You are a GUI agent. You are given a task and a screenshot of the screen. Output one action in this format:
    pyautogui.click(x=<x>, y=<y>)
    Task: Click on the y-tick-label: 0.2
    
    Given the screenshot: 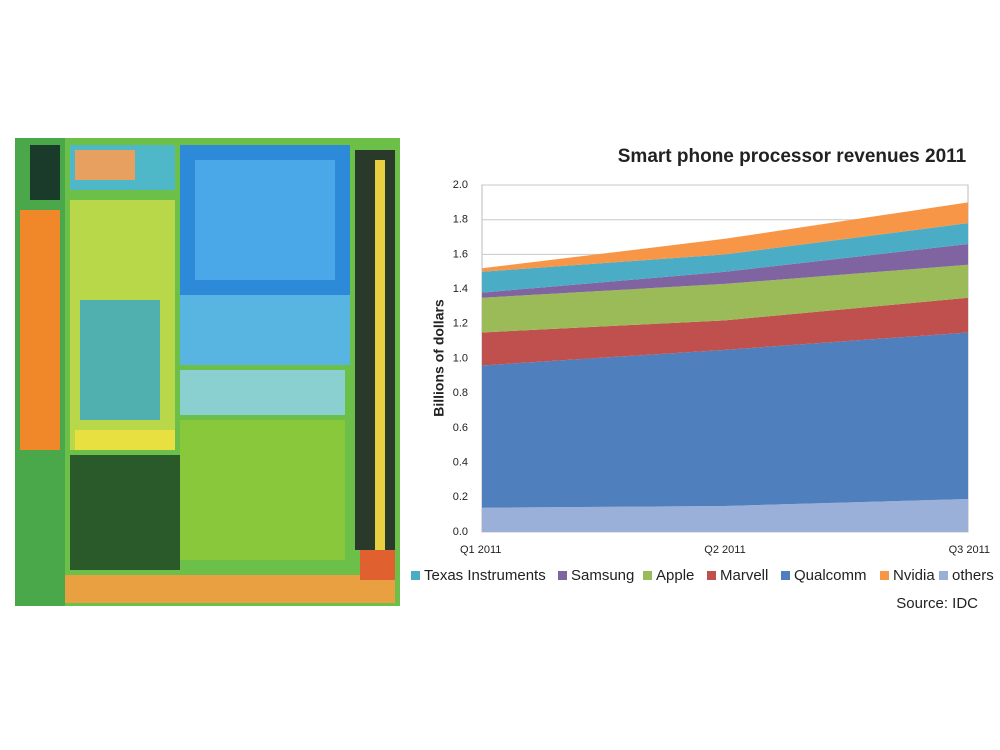 What is the action you would take?
    pyautogui.click(x=460, y=497)
    